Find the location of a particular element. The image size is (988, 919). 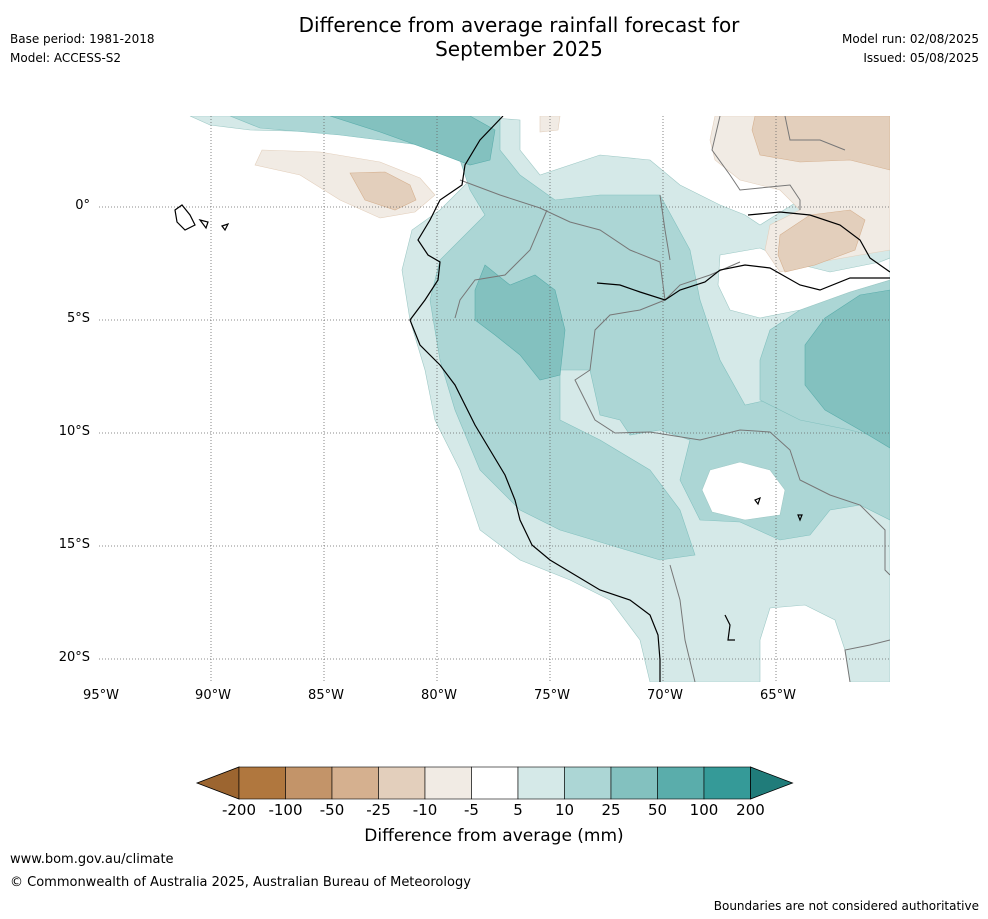

lon-label-85w: 85°W is located at coordinates (326, 695).